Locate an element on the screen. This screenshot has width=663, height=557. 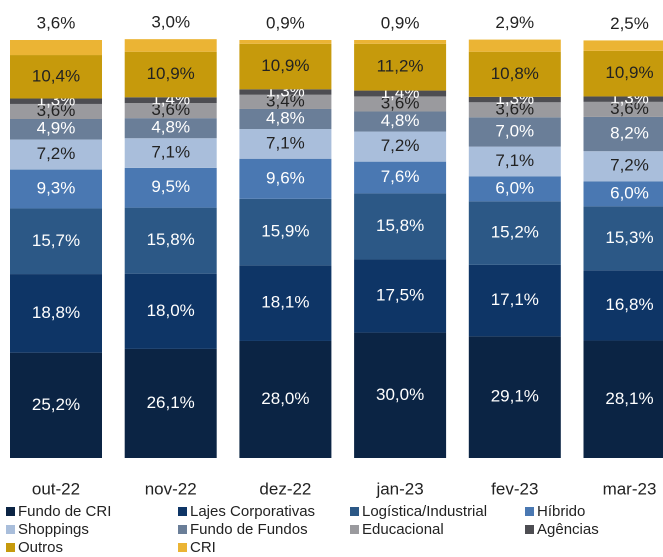
legend-label: Fundo de Fundos is located at coordinates (249, 529).